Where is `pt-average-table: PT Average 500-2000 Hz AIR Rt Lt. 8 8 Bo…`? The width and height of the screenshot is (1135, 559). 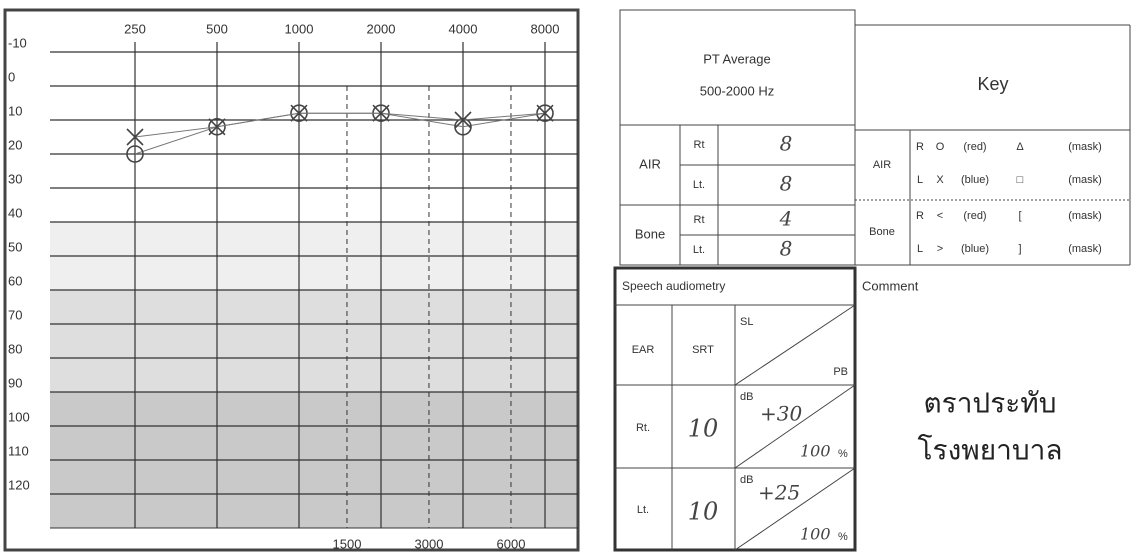
pt-average-table: PT Average 500-2000 Hz AIR Rt Lt. 8 8 Bo… is located at coordinates (737, 137).